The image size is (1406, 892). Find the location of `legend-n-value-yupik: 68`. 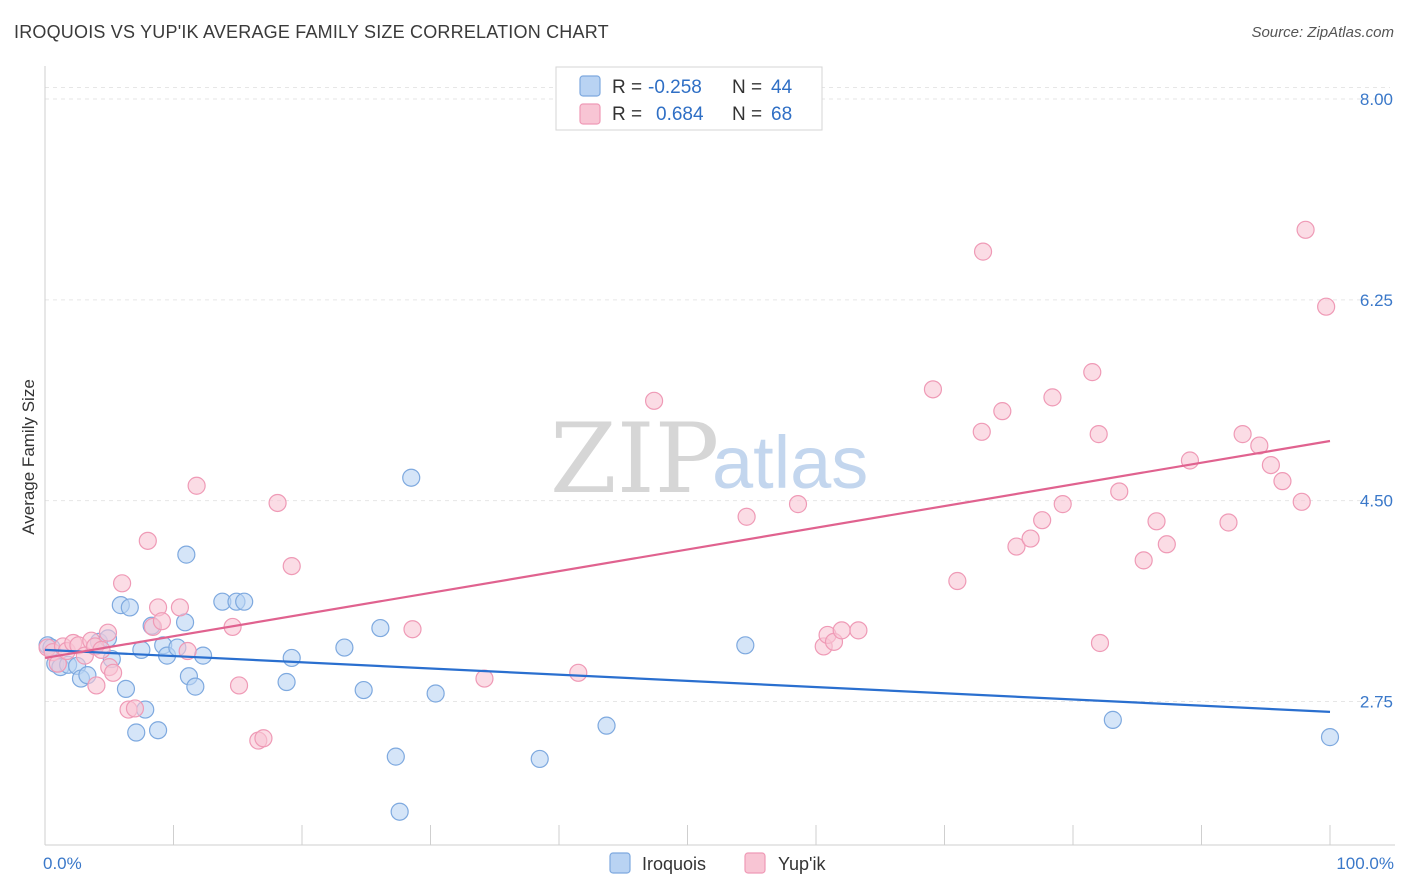

legend-n-value-yupik: 68 is located at coordinates (781, 114).